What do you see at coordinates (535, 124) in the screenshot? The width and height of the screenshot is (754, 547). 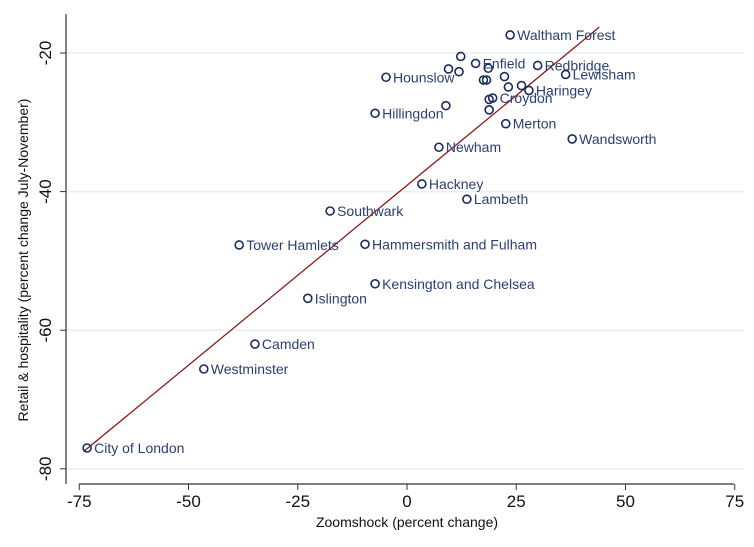 I see `point-label: Merton` at bounding box center [535, 124].